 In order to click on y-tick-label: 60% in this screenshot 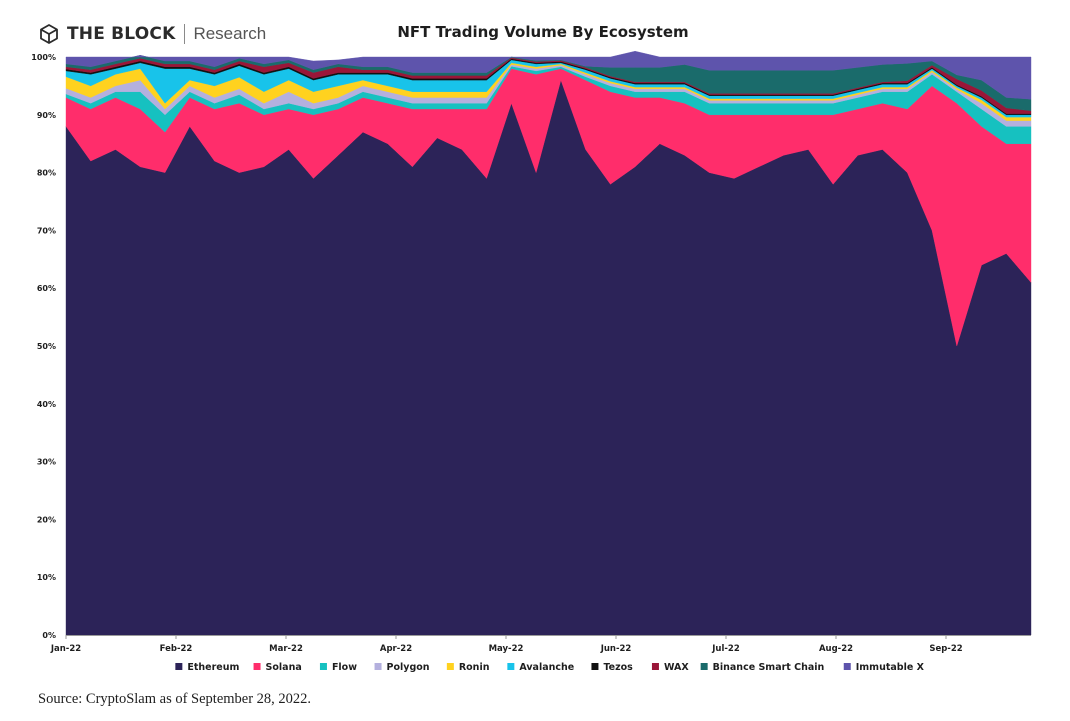, I will do `click(46, 288)`.